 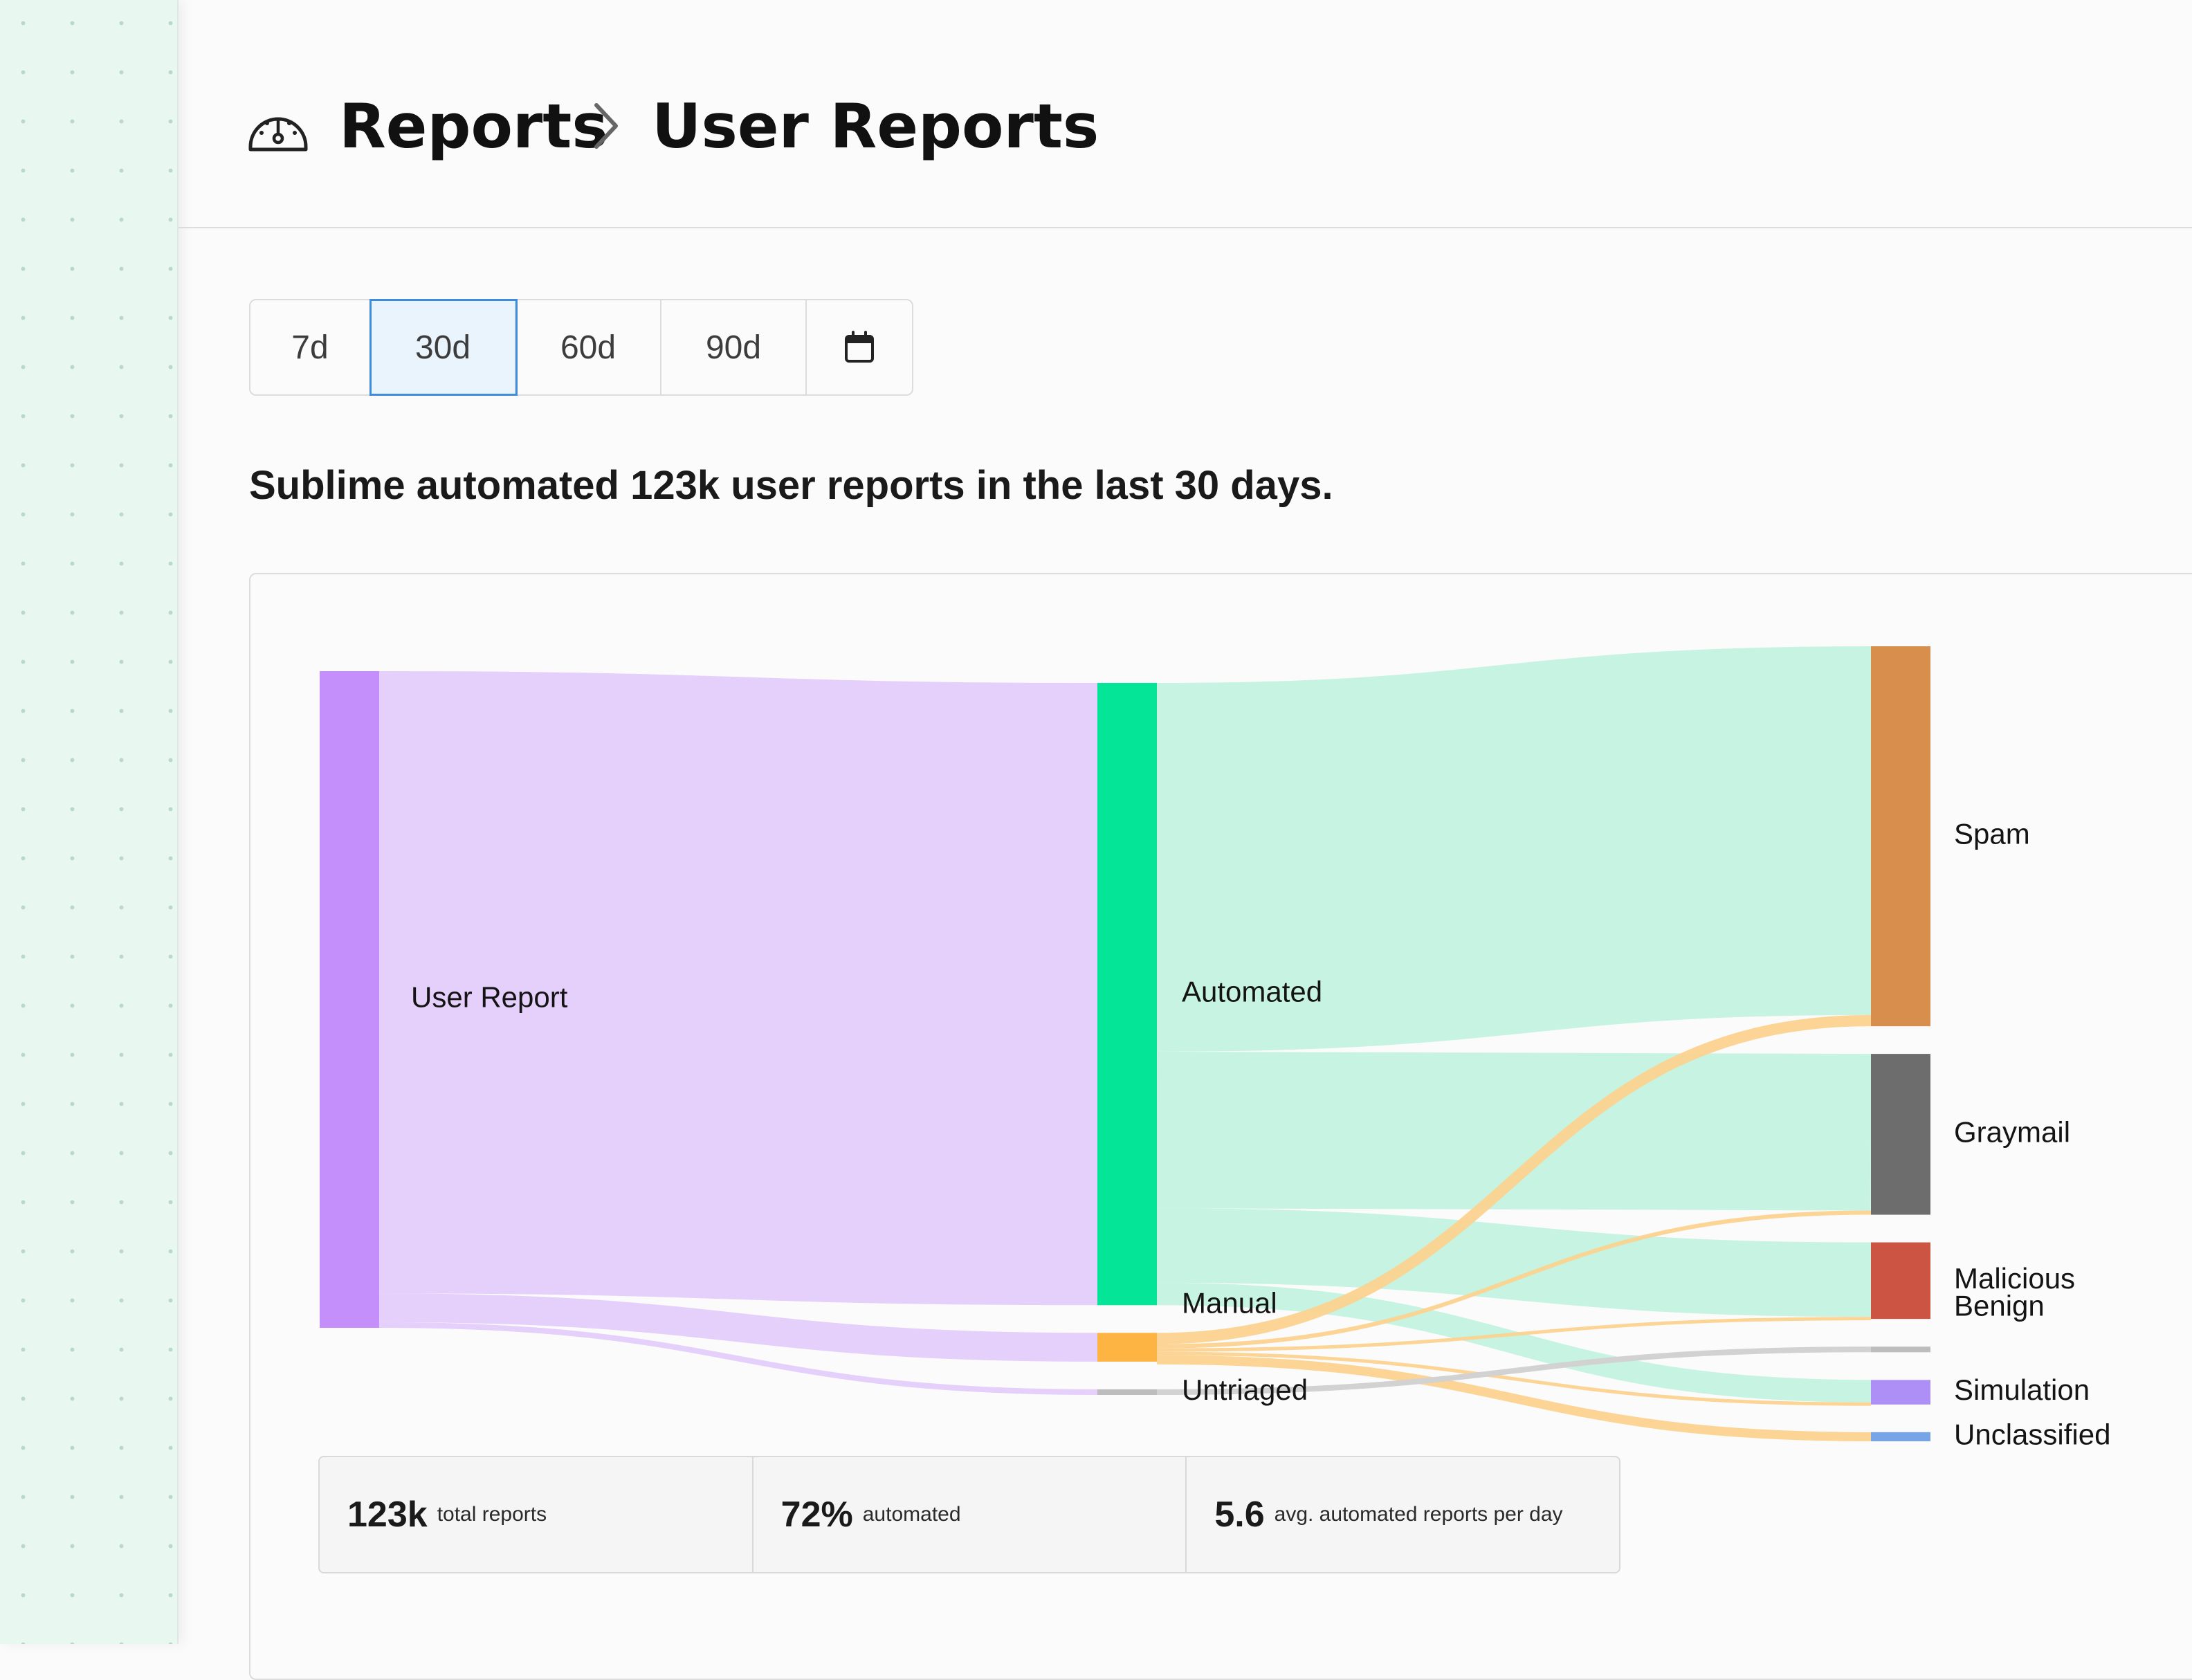 I want to click on calendar-icon, so click(x=860, y=347).